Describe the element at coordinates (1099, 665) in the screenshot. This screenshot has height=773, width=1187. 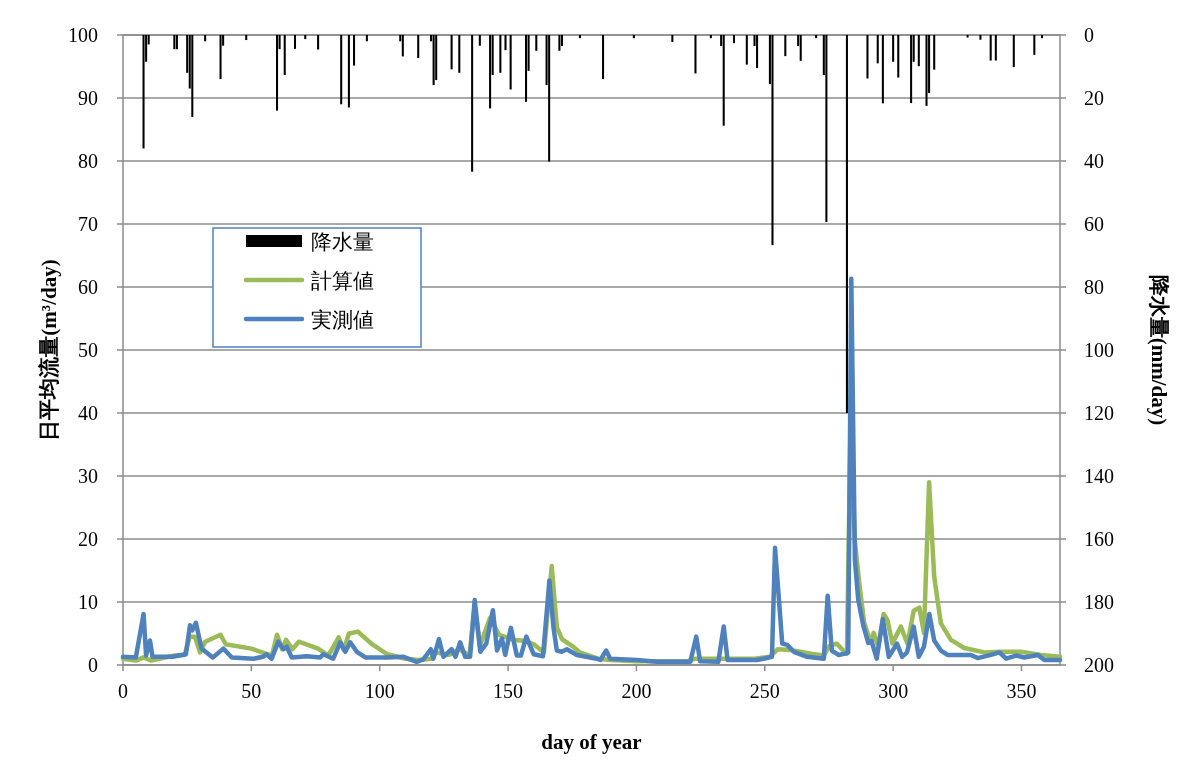
I see `y2-tick-label: 200` at that location.